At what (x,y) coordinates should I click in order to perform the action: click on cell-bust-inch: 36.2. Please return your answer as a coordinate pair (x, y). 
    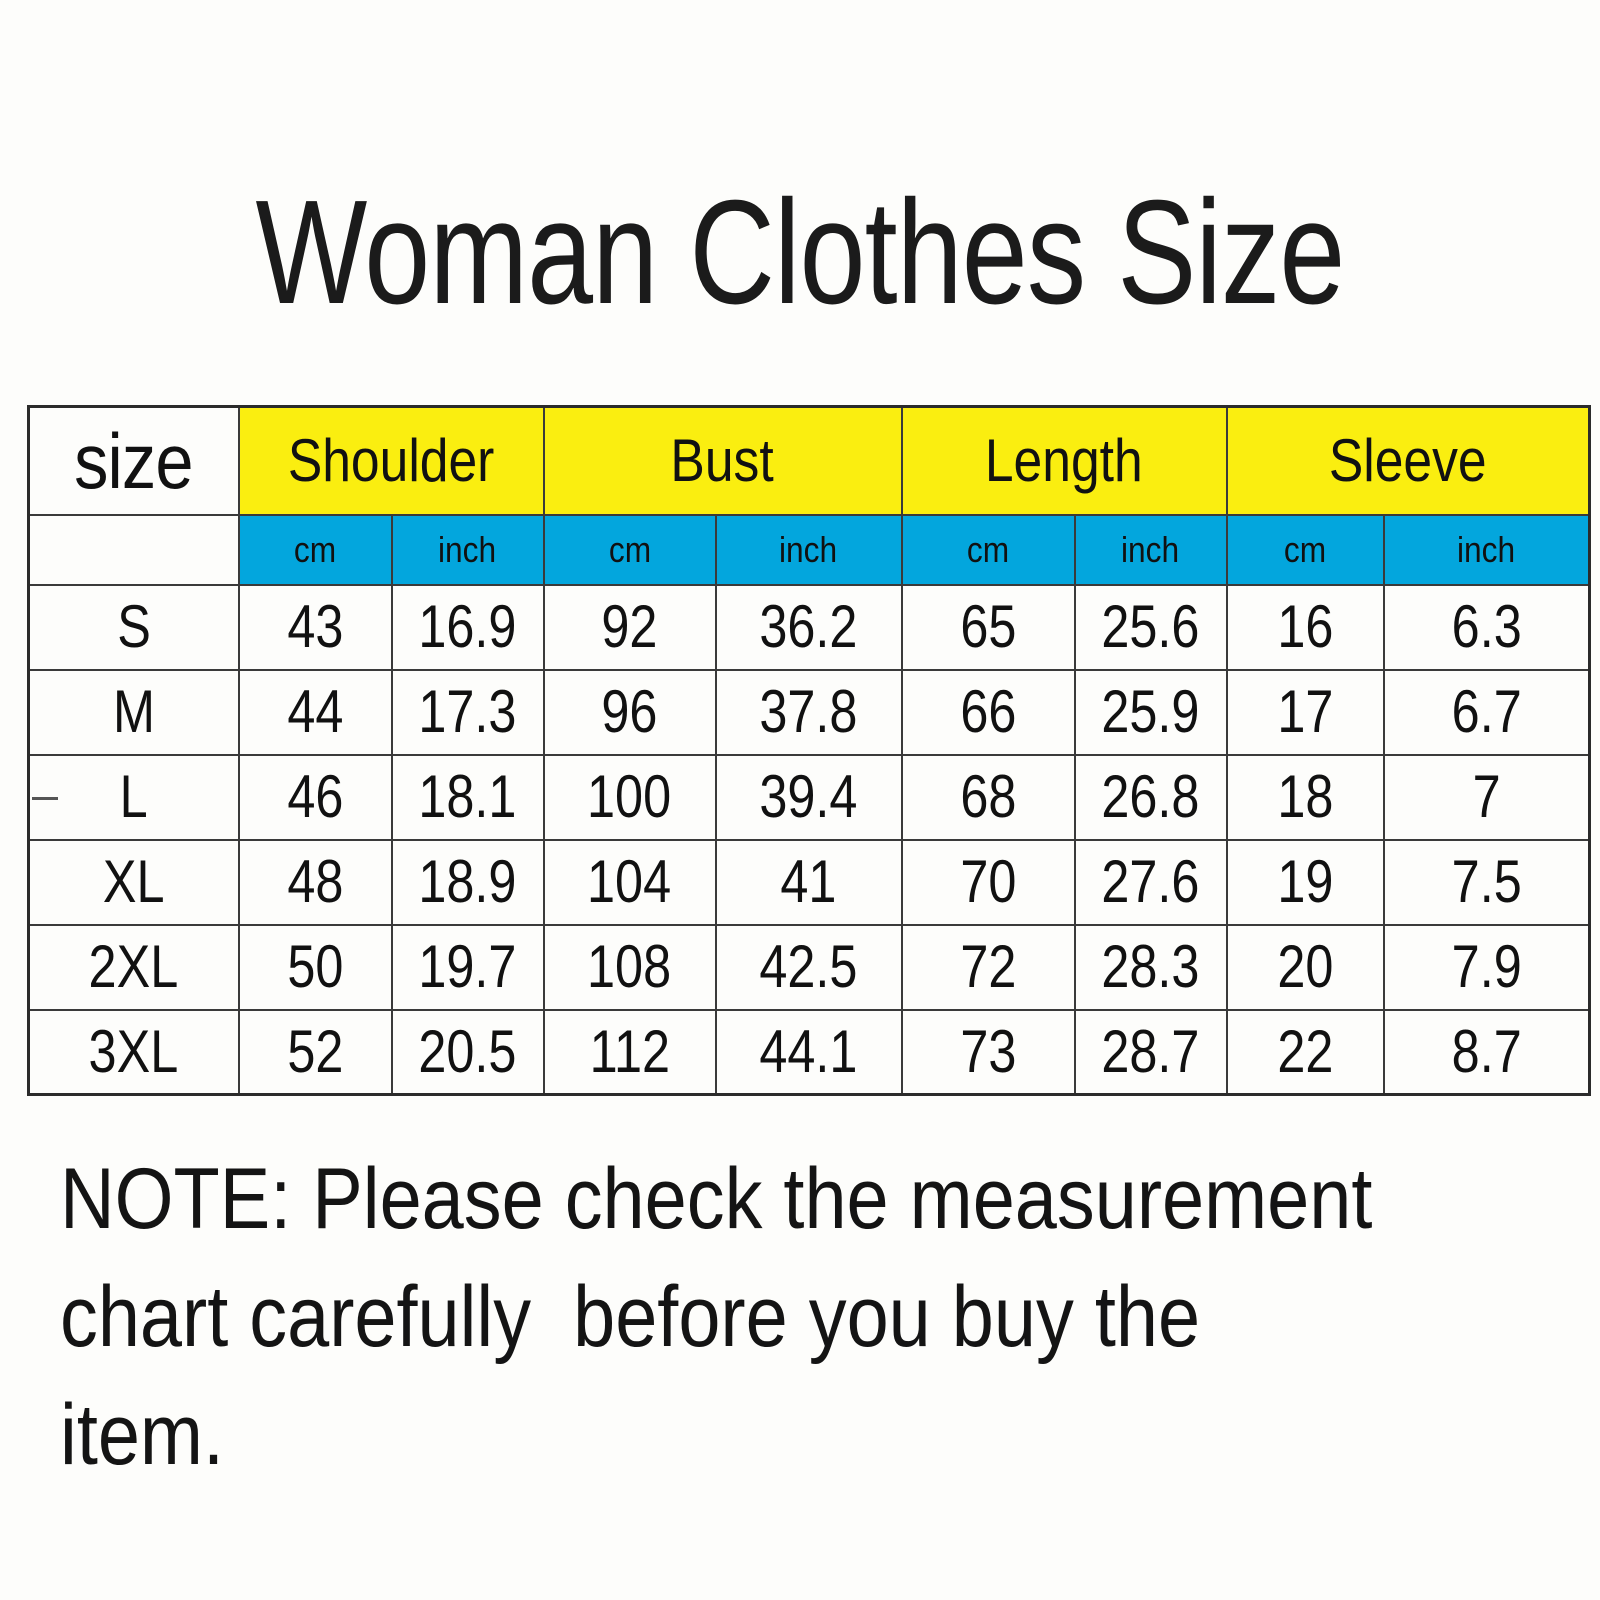
    Looking at the image, I should click on (808, 627).